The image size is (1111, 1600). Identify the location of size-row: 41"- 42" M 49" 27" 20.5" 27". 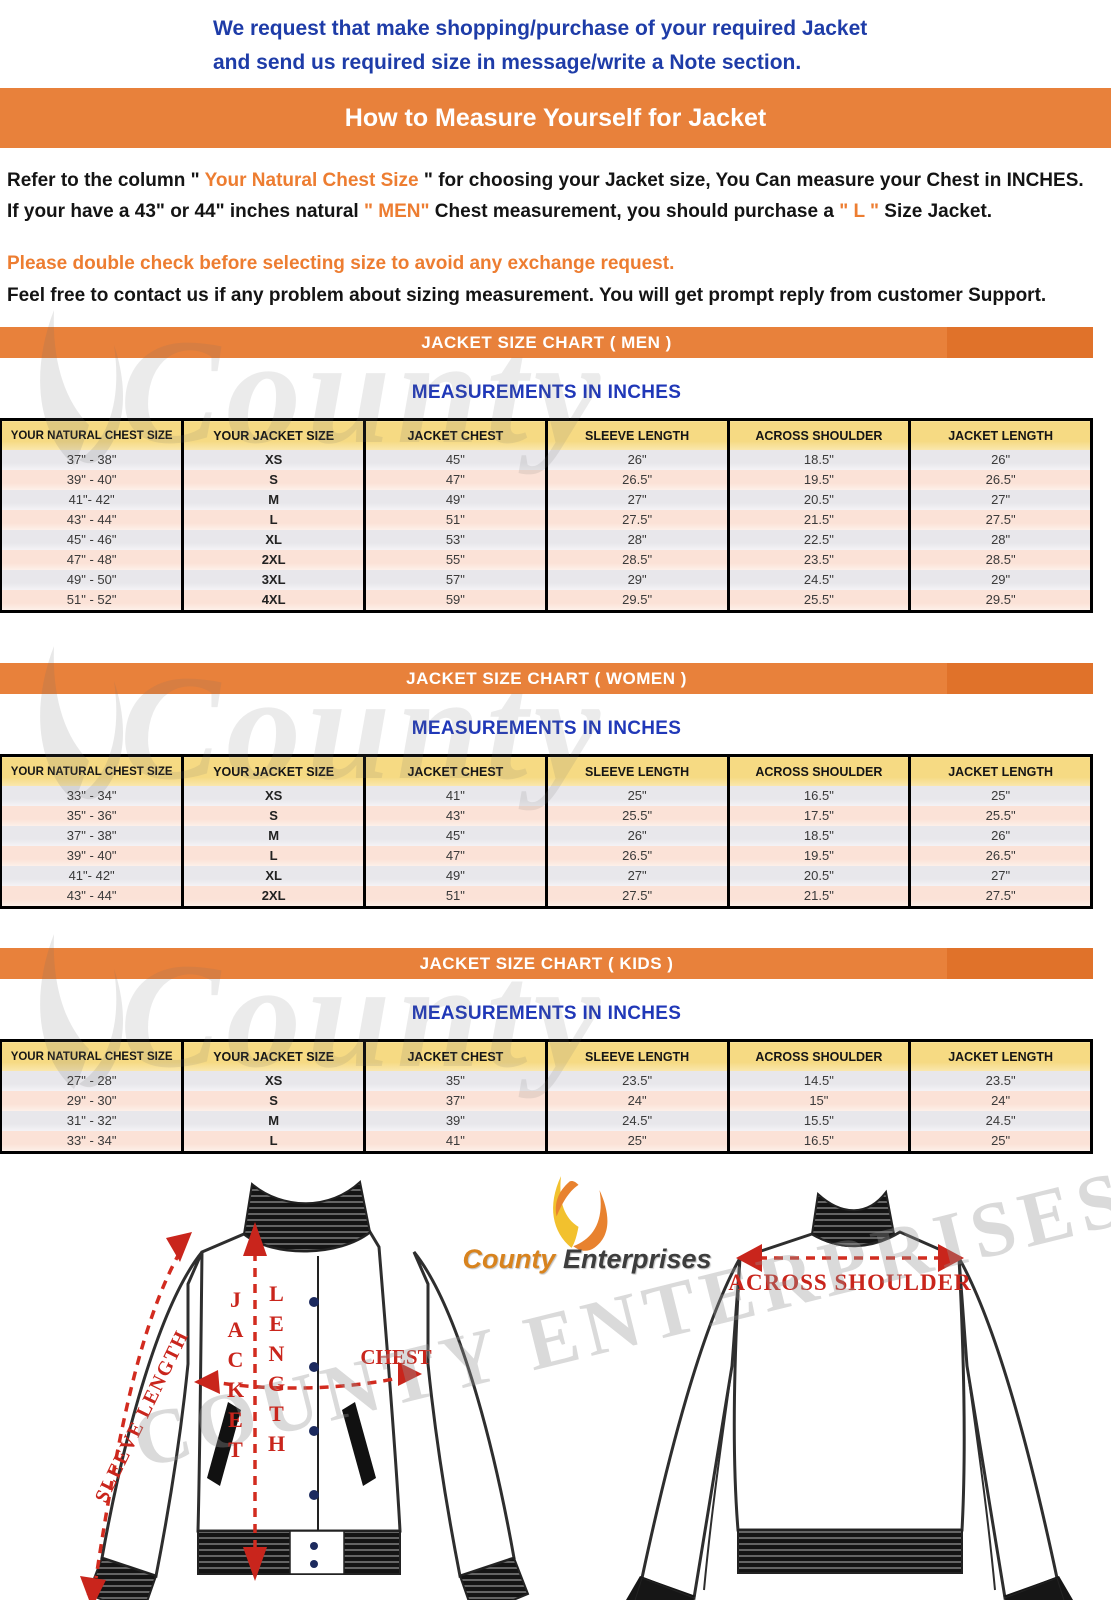
(546, 500).